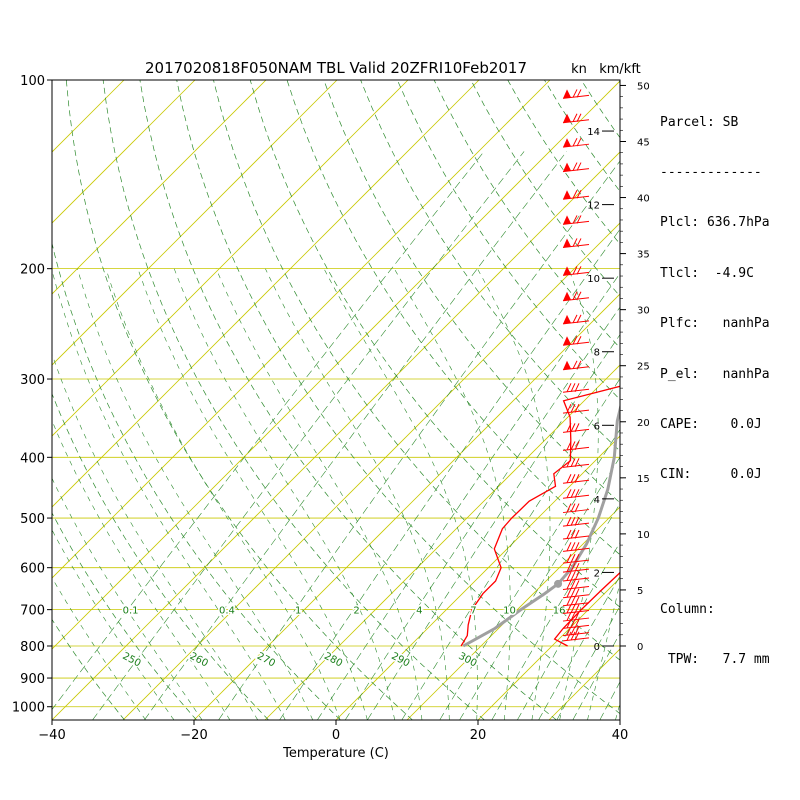 The height and width of the screenshot is (800, 800). What do you see at coordinates (643, 199) in the screenshot?
I see `kft-tick-label: 40` at bounding box center [643, 199].